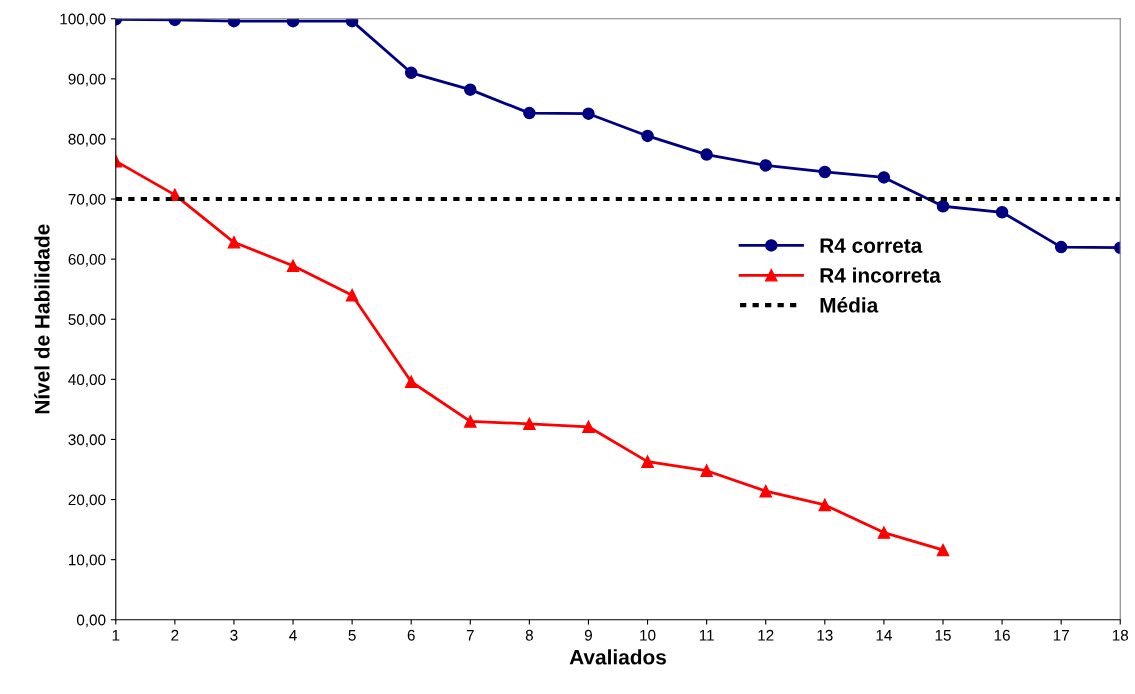 The width and height of the screenshot is (1135, 694). What do you see at coordinates (943, 635) in the screenshot?
I see `x-tick-label: 15` at bounding box center [943, 635].